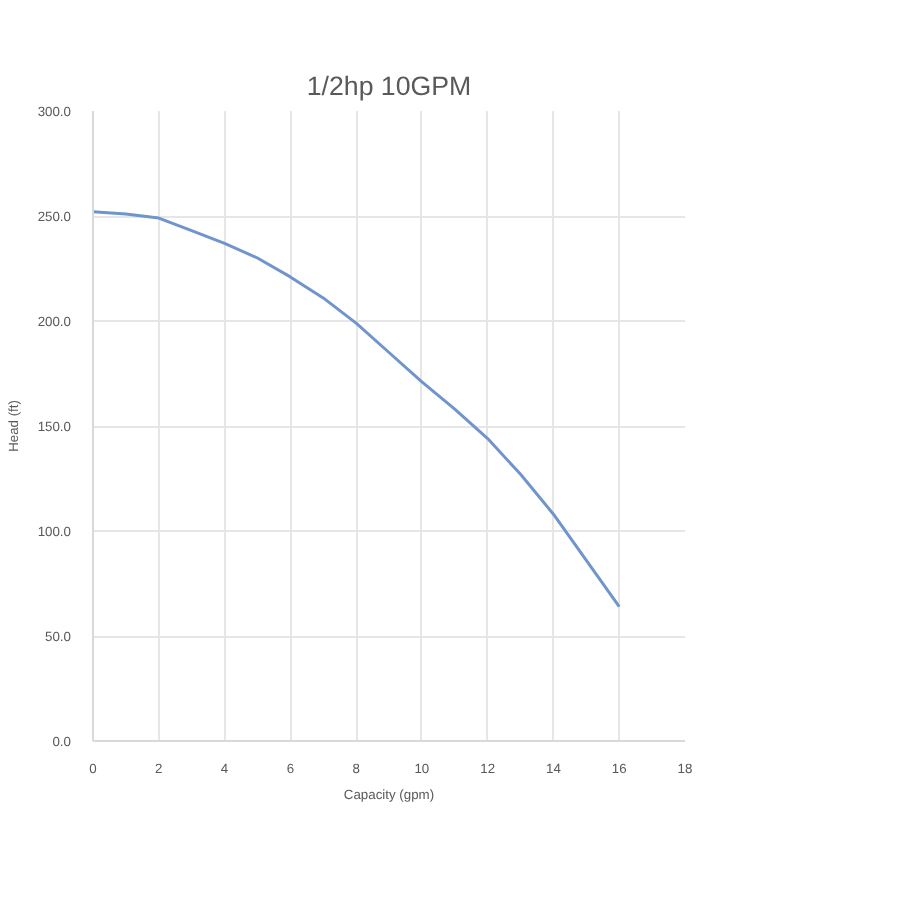 Image resolution: width=900 pixels, height=900 pixels. I want to click on chart-title: 1/2hp 10GPM, so click(389, 86).